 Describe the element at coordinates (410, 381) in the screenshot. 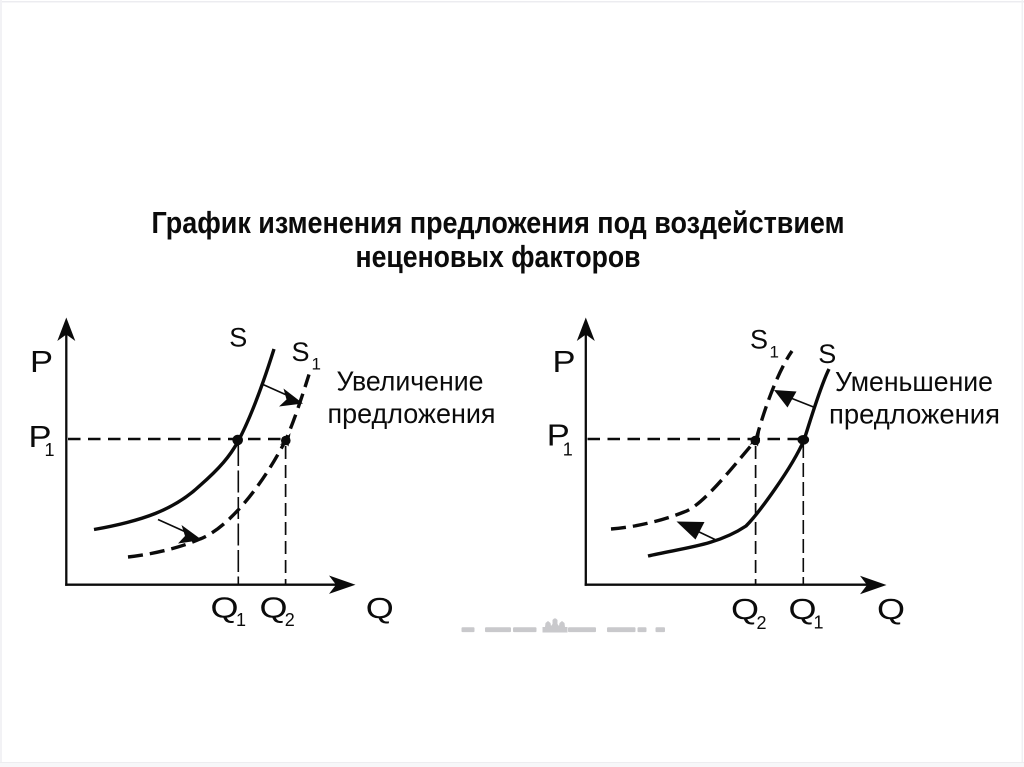

I see `svg-text: Увеличение` at that location.